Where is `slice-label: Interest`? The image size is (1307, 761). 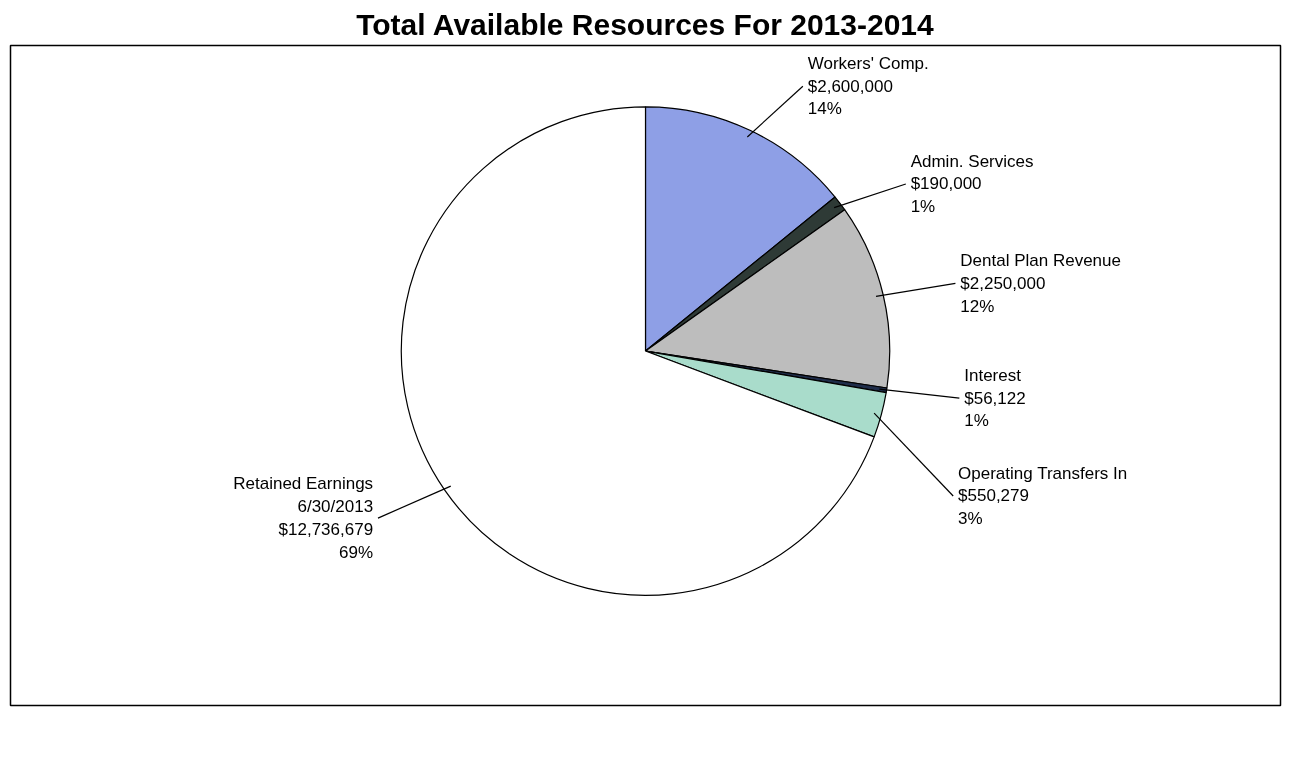
slice-label: Interest is located at coordinates (993, 375).